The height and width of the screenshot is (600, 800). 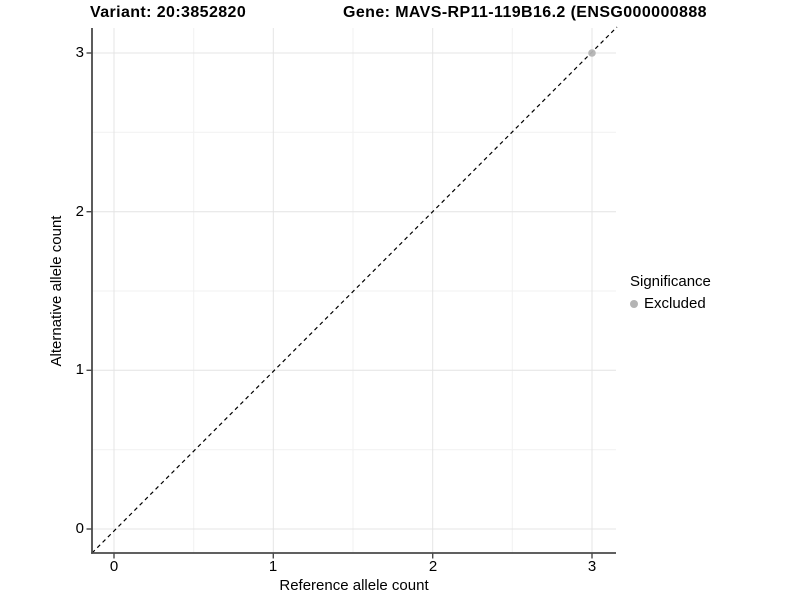 I want to click on legend-entry-excluded: Excluded, so click(x=670, y=303).